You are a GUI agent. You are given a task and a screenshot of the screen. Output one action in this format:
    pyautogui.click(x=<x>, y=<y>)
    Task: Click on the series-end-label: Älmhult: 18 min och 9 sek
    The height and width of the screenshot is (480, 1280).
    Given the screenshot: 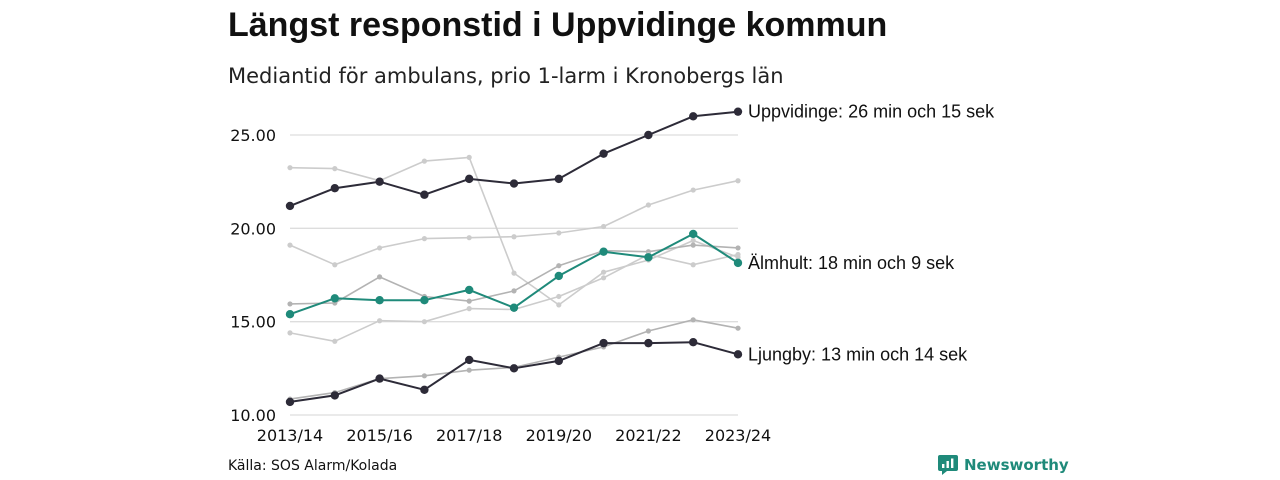 What is the action you would take?
    pyautogui.click(x=851, y=263)
    